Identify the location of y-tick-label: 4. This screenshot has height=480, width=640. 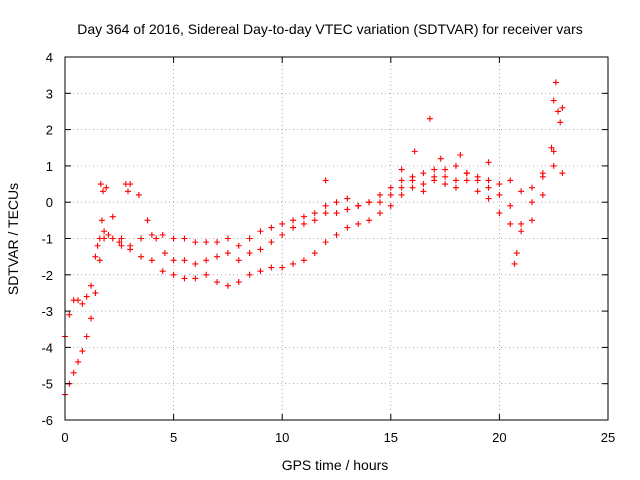
(49, 57).